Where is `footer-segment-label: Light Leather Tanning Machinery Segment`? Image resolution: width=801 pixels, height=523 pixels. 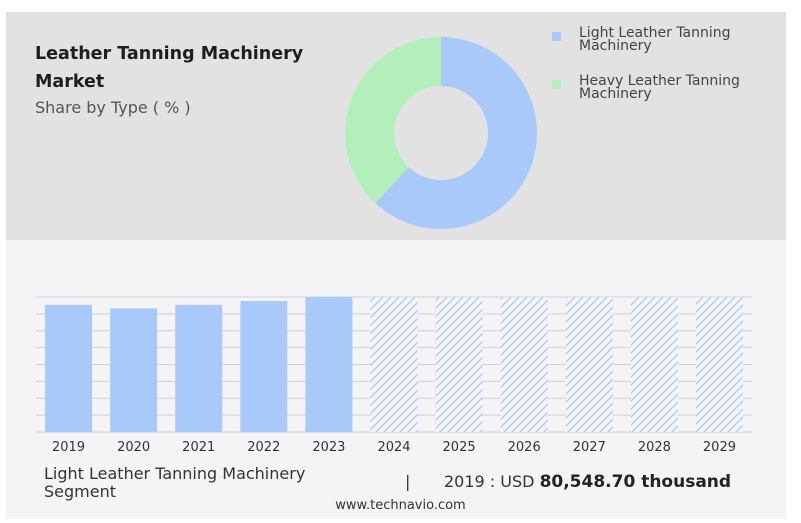 footer-segment-label: Light Leather Tanning Machinery Segment is located at coordinates (175, 482).